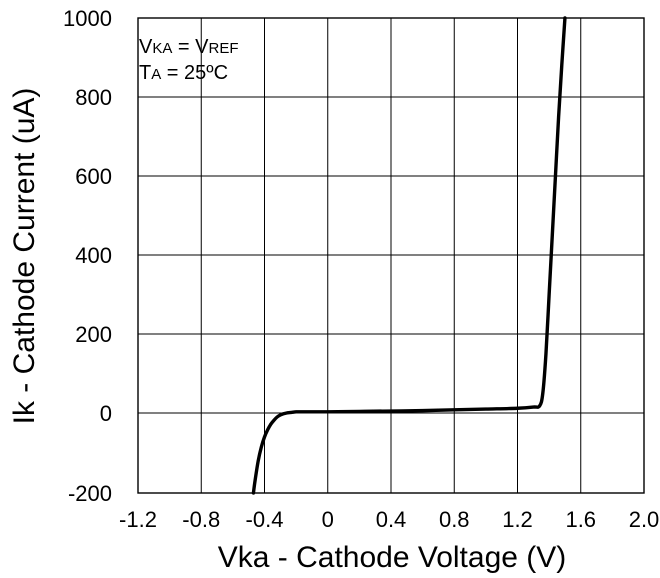 This screenshot has height=578, width=660. I want to click on x-axis-title: Vka - Cathode Voltage (V), so click(392, 557).